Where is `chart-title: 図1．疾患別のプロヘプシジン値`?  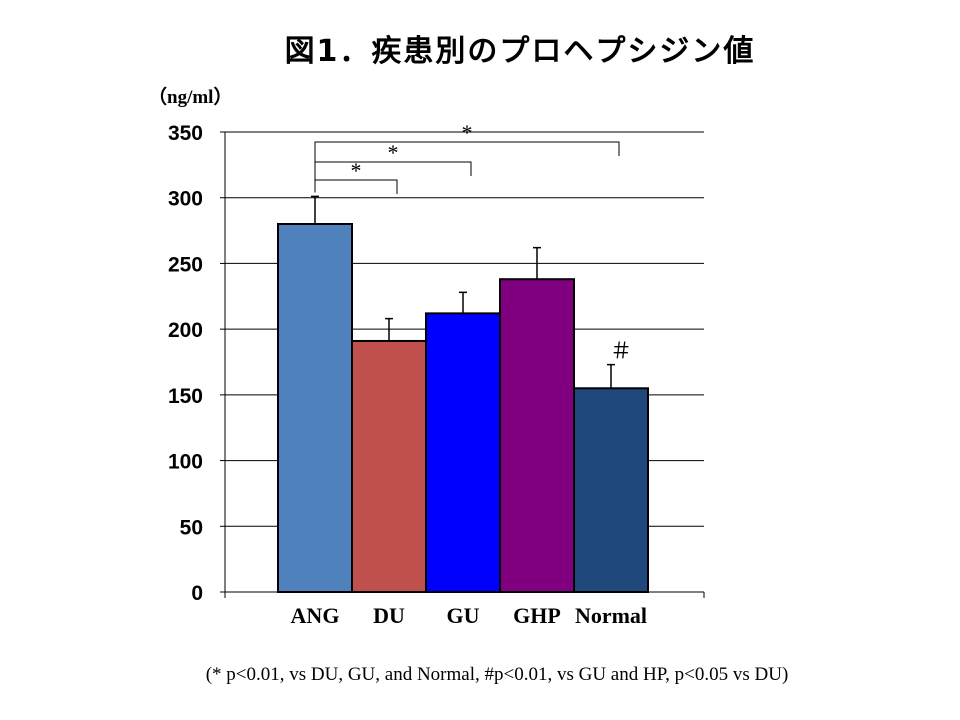 chart-title: 図1．疾患別のプロヘプシジン値 is located at coordinates (520, 51).